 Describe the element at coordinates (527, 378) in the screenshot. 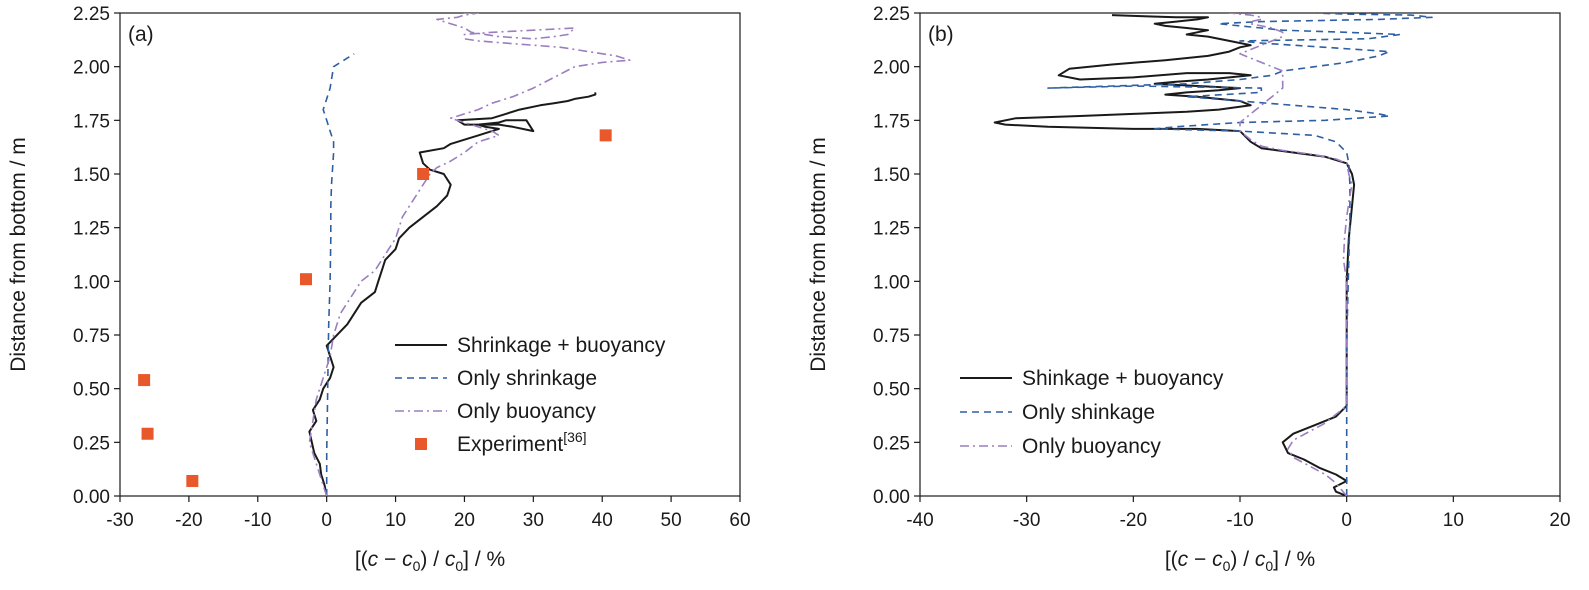

I see `legend-label: Only shrinkage` at that location.